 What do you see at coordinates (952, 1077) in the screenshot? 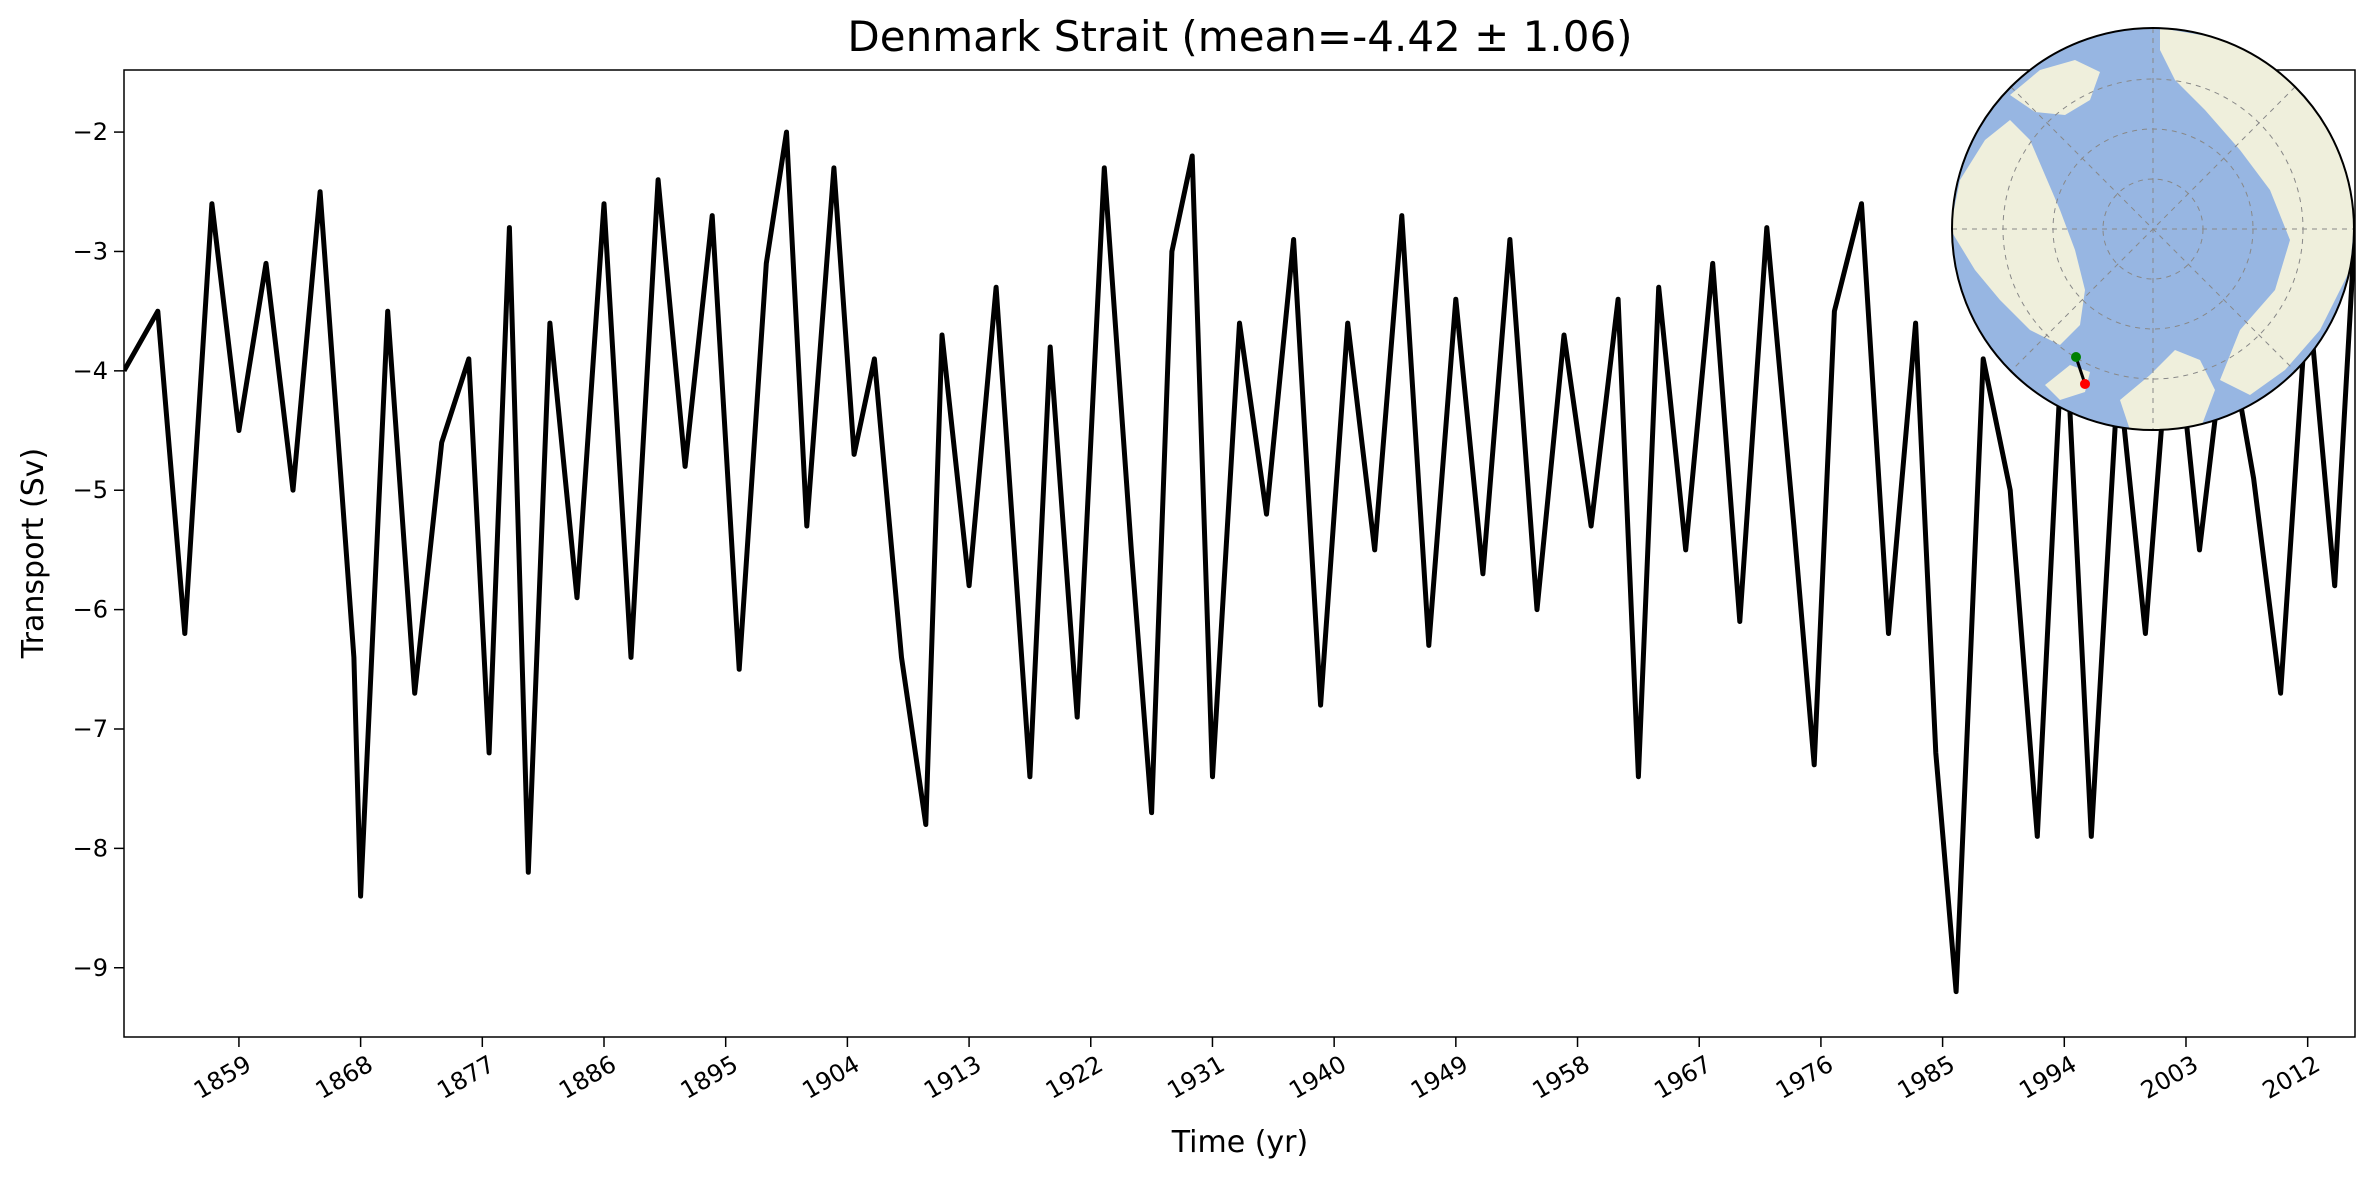
I see `x-tick-label: 1913` at bounding box center [952, 1077].